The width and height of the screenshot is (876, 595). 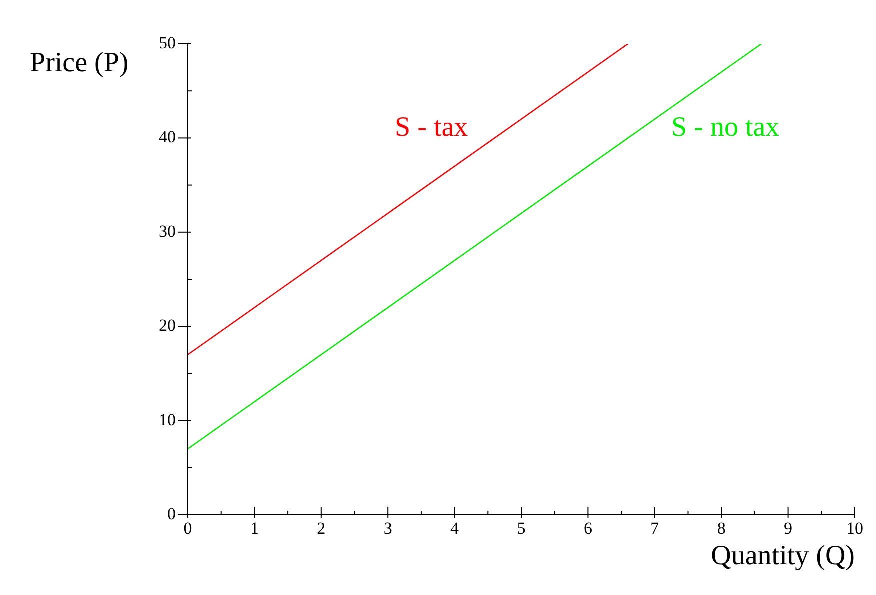 What do you see at coordinates (855, 528) in the screenshot?
I see `x-tick-label: 10` at bounding box center [855, 528].